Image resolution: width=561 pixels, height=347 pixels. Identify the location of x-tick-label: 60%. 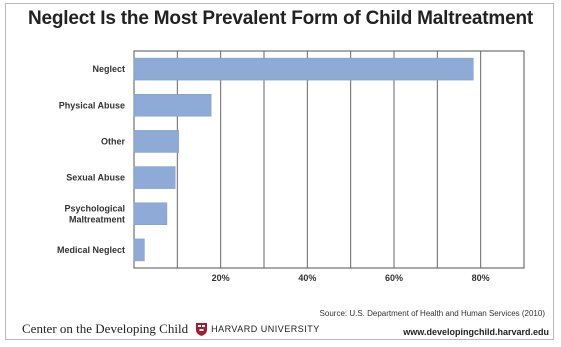
(394, 278).